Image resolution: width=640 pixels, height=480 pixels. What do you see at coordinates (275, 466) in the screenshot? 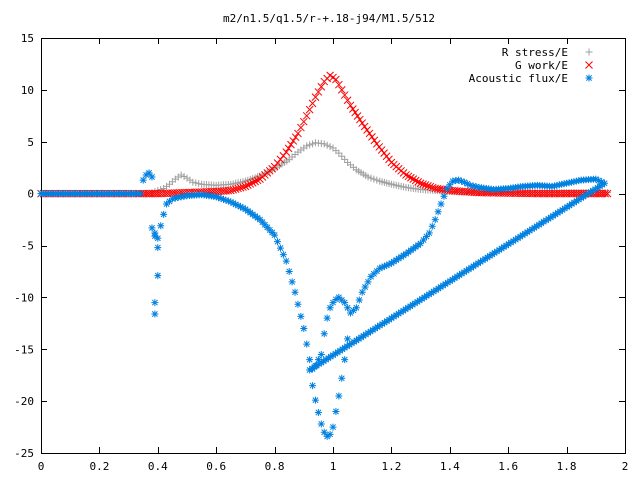
I see `x-tick-label: 0.8` at bounding box center [275, 466].